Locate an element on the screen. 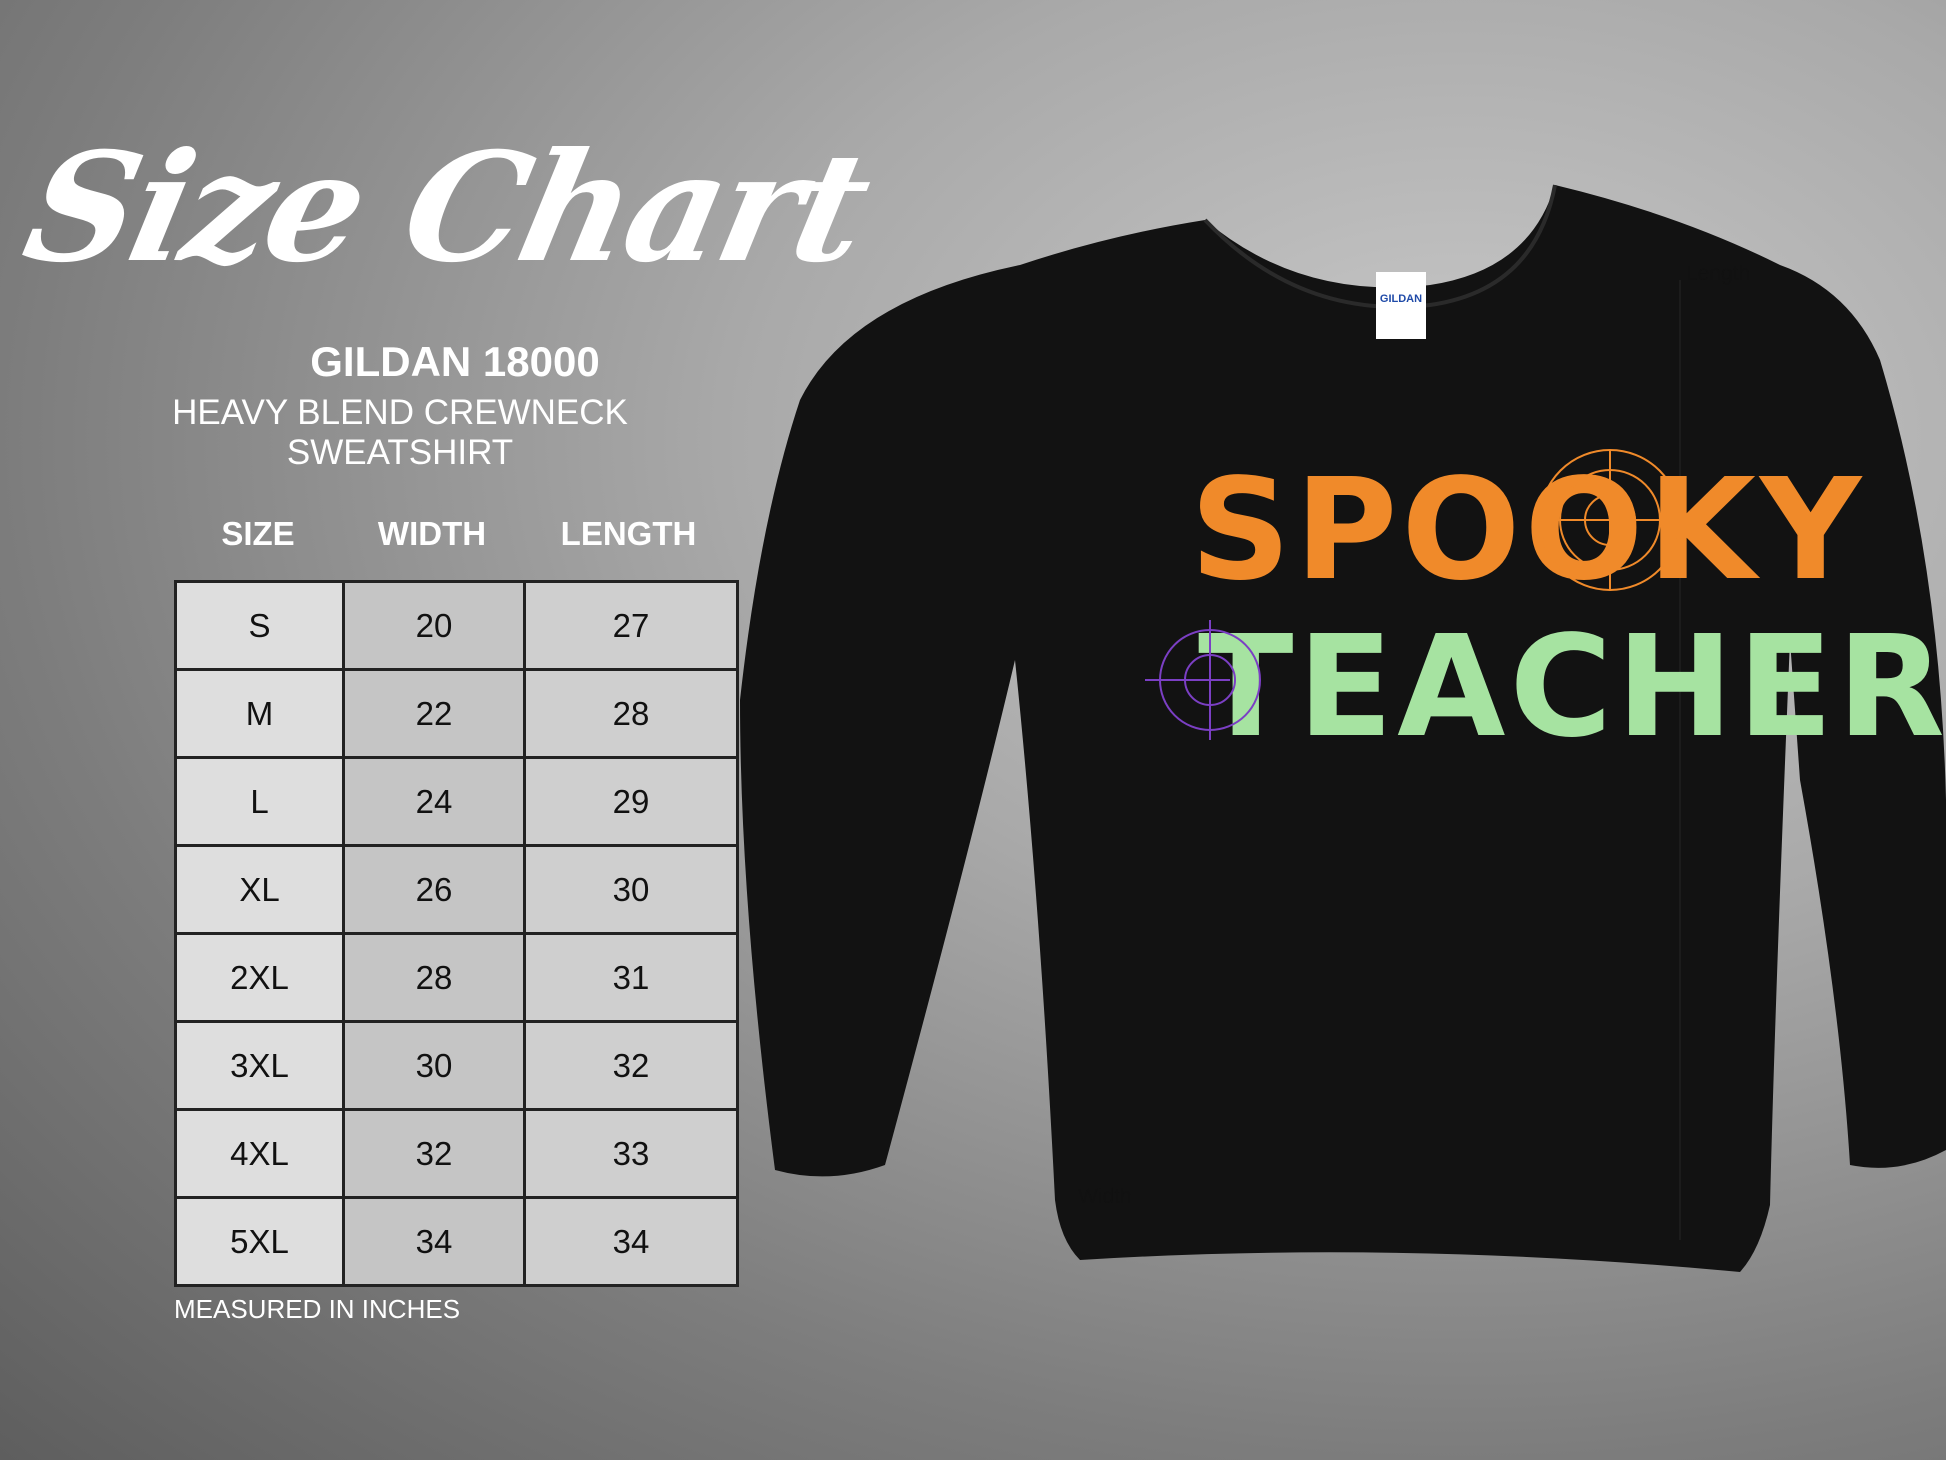 This screenshot has height=1460, width=1946. table-row: 5XL 34 34 is located at coordinates (456, 1241).